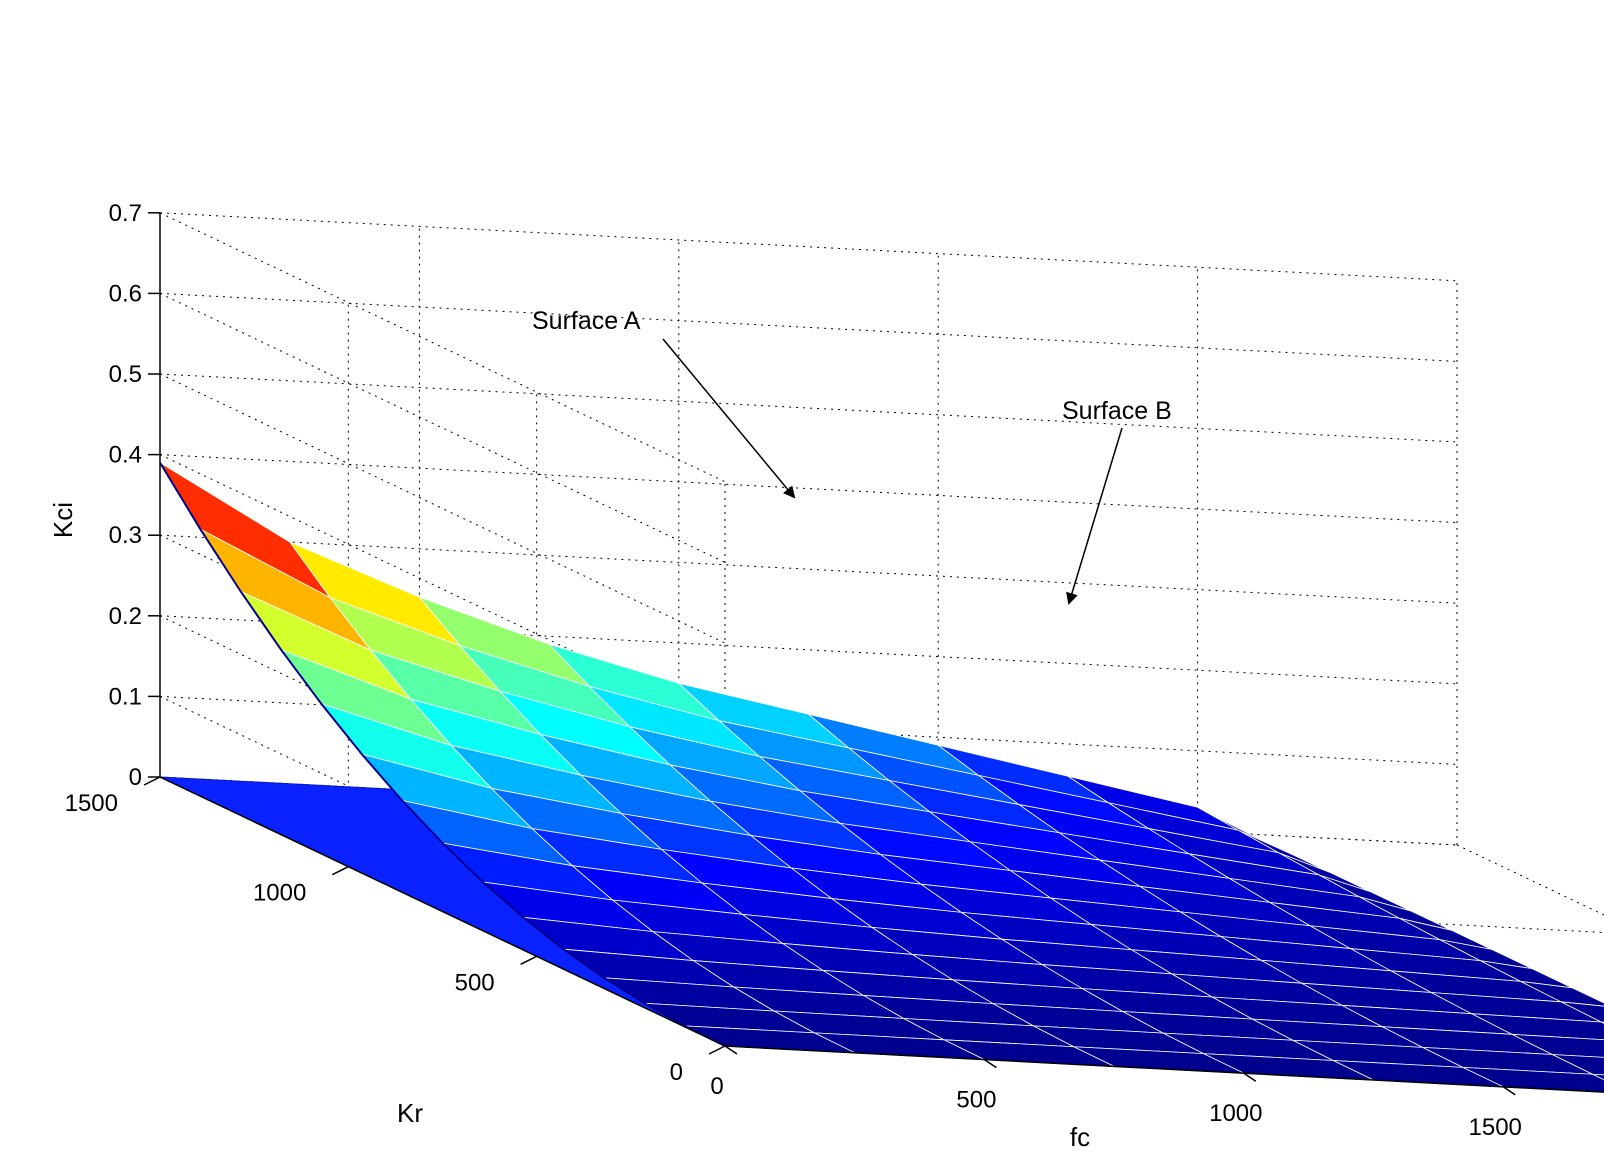 This screenshot has width=1604, height=1169. I want to click on z-tick-label: 0.2, so click(125, 616).